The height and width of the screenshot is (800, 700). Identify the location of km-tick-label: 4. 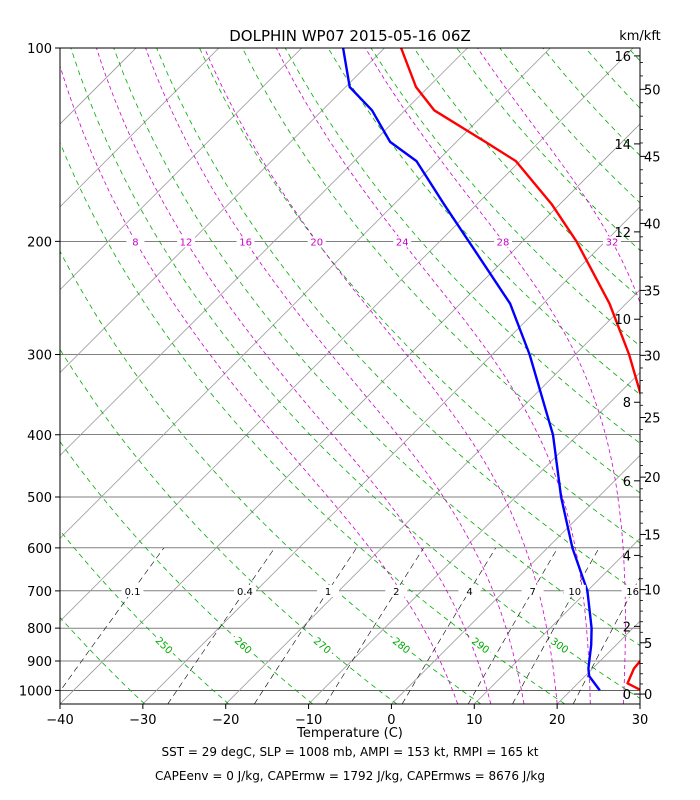
(627, 556).